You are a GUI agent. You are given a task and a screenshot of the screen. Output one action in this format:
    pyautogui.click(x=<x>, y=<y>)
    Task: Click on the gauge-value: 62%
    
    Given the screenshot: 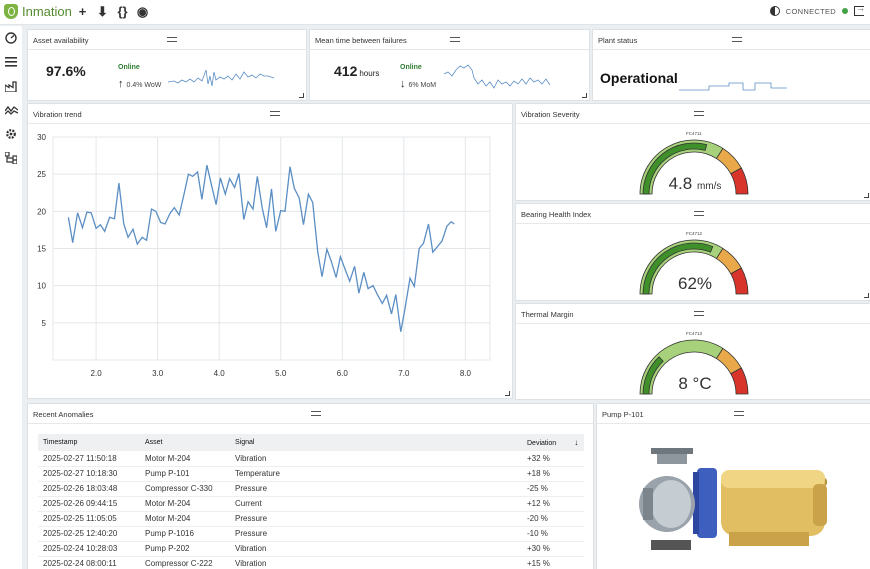 What is the action you would take?
    pyautogui.click(x=695, y=283)
    